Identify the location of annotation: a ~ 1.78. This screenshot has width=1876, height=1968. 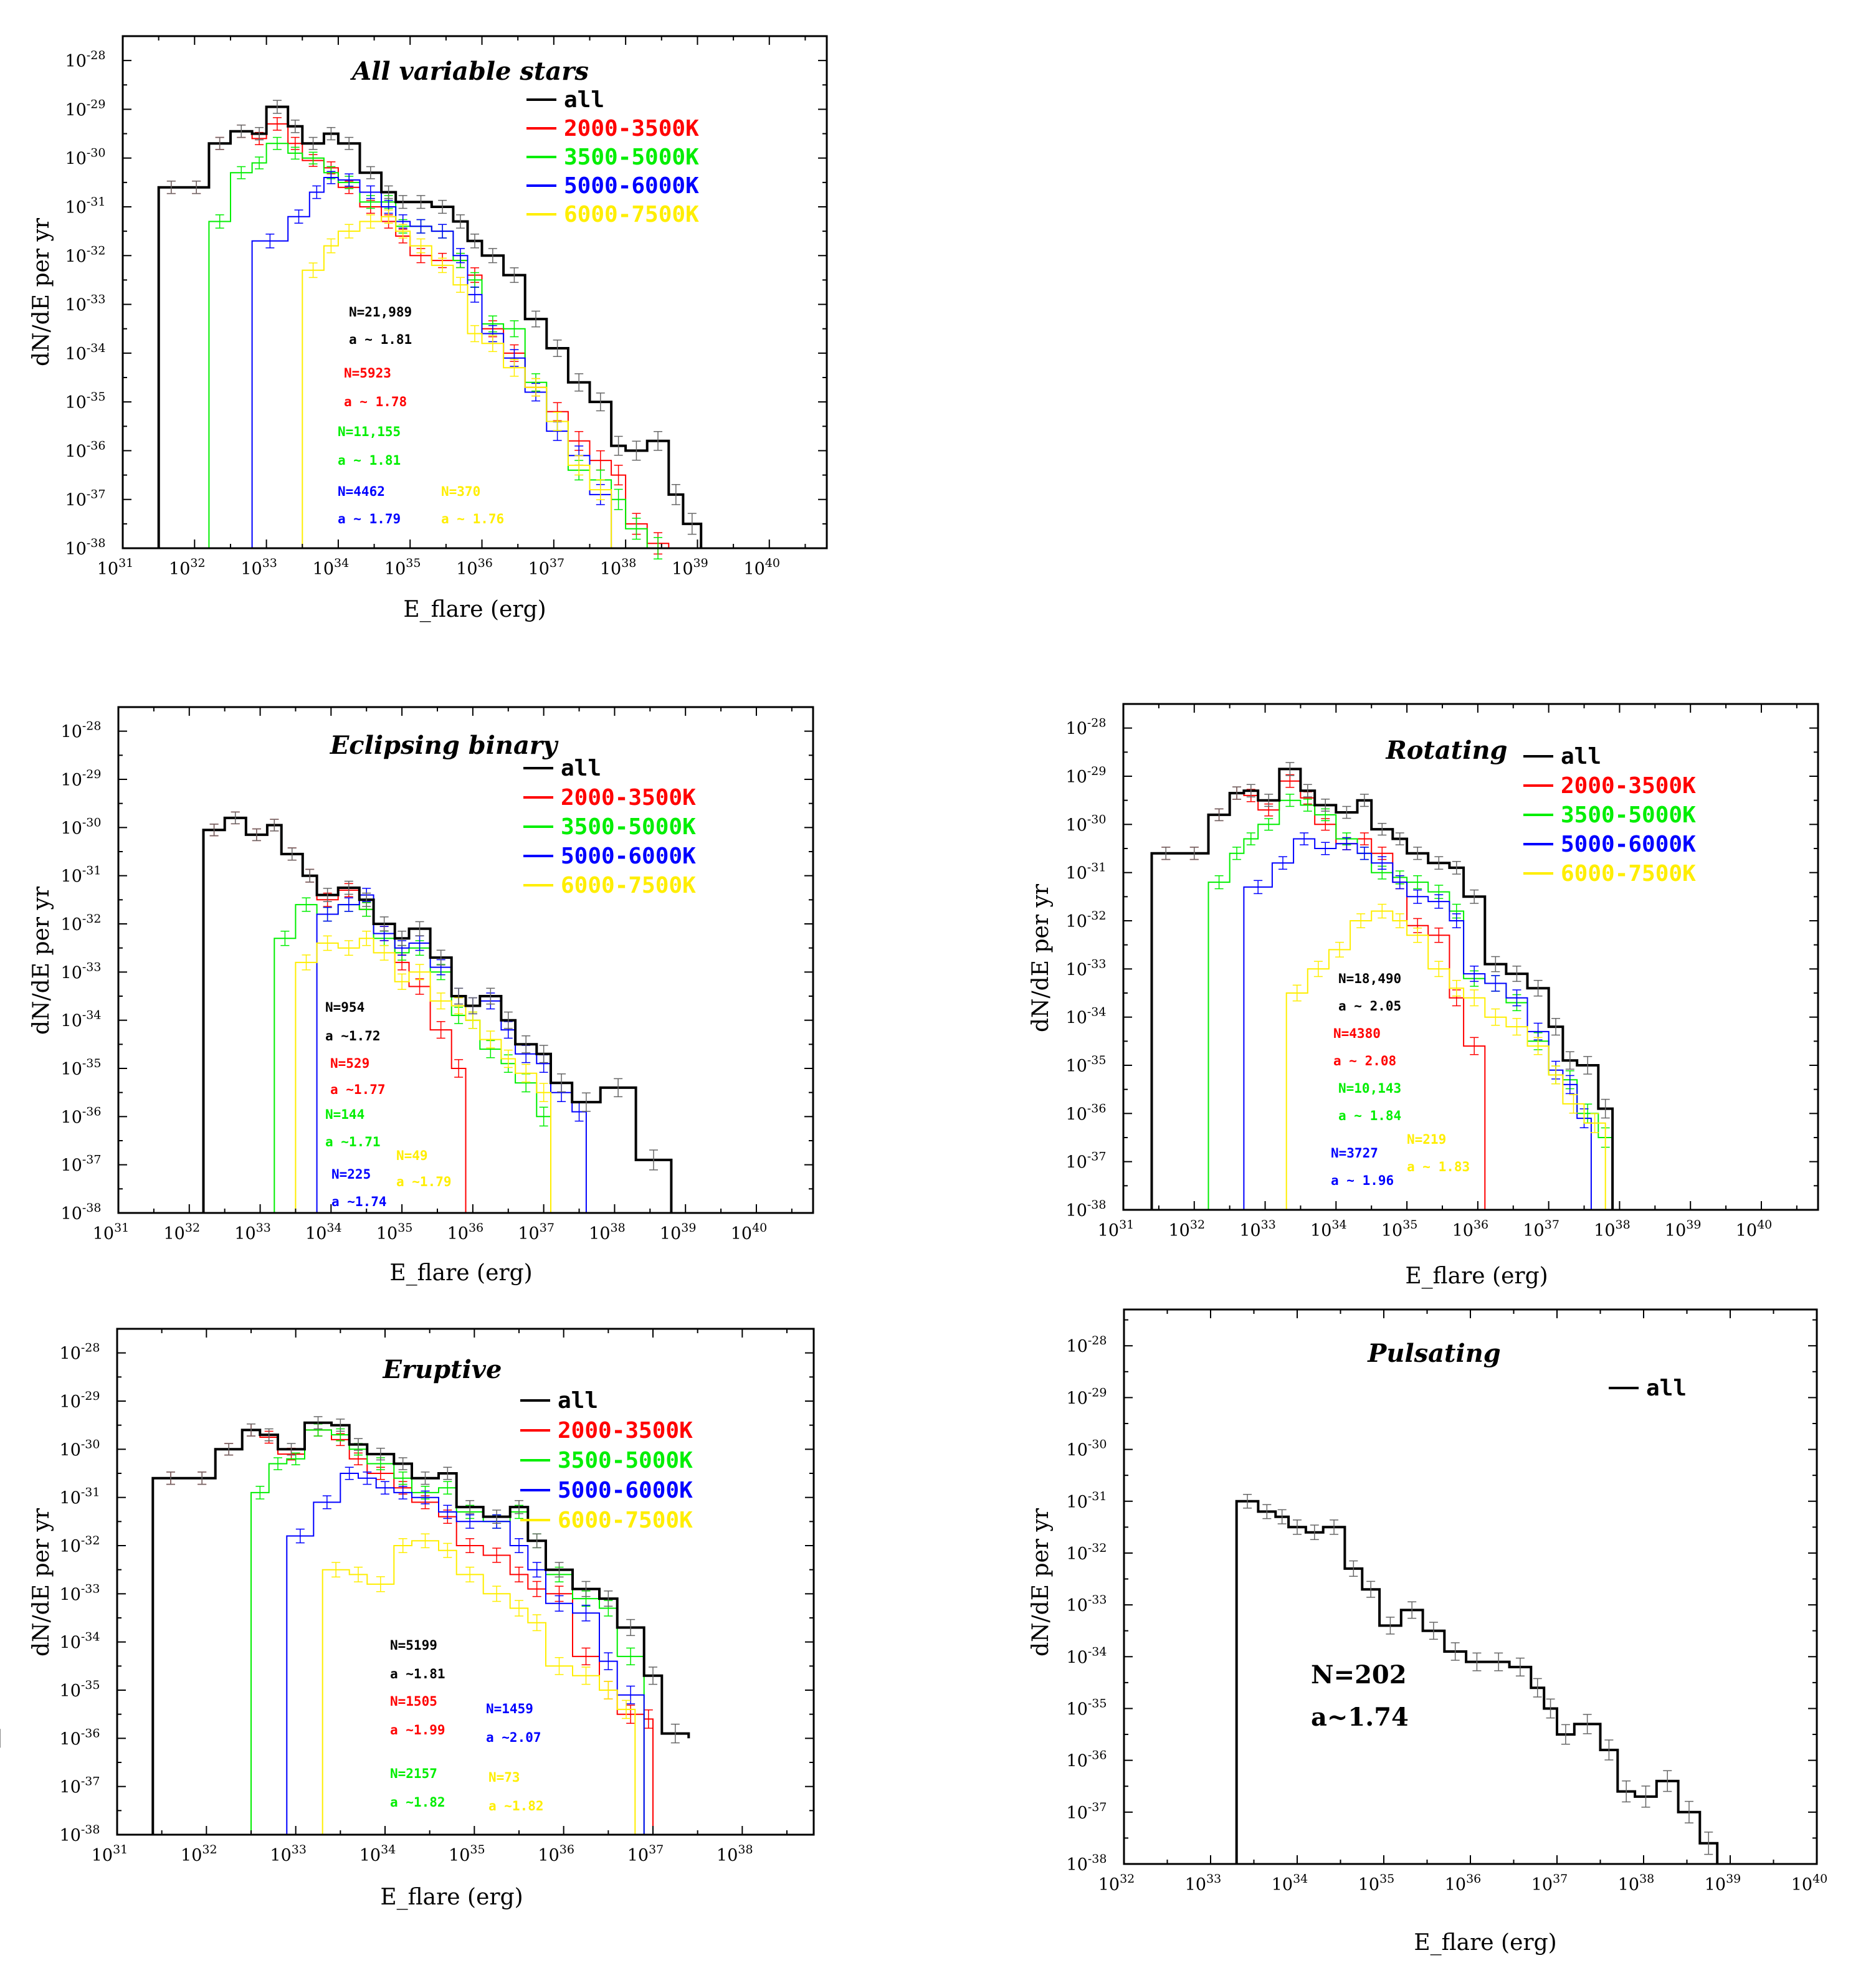
(375, 401).